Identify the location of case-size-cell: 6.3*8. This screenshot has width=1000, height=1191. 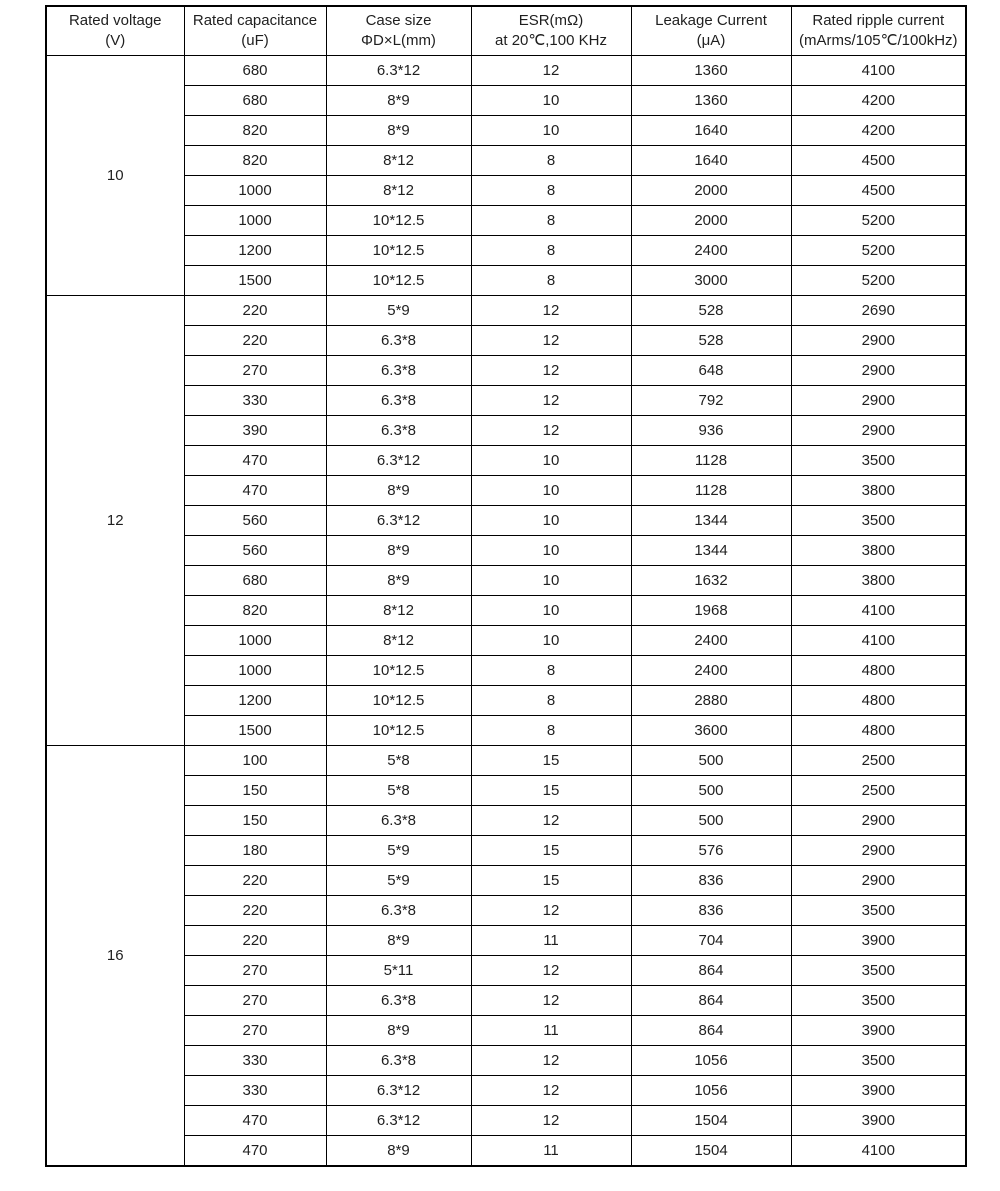
(398, 1000).